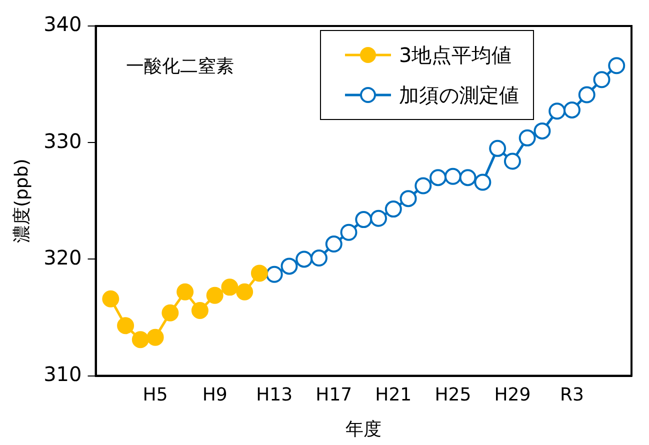 Image resolution: width=649 pixels, height=445 pixels. I want to click on x-tick-label: H29, so click(512, 395).